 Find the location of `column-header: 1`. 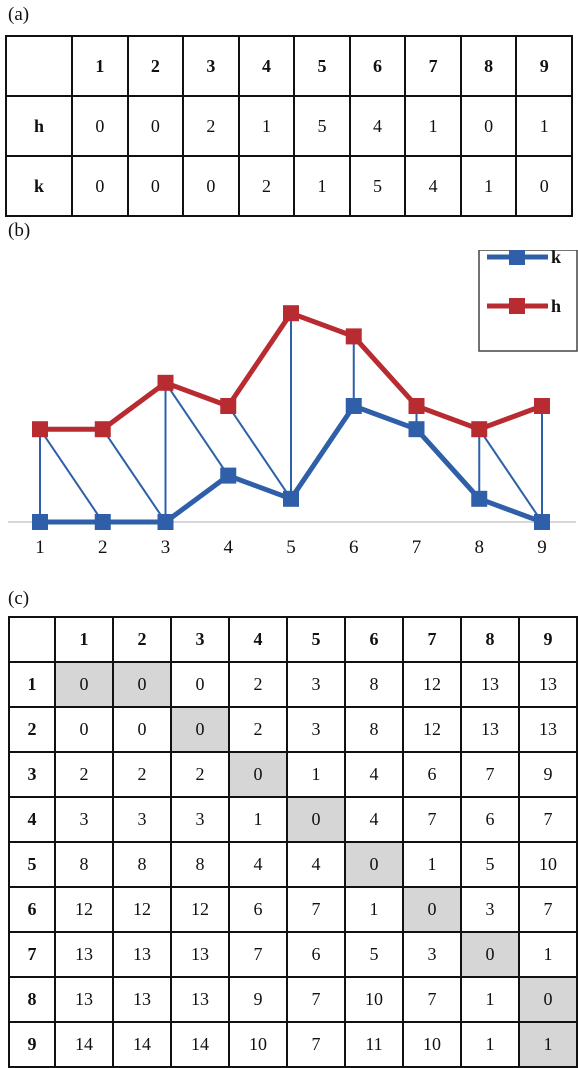

column-header: 1 is located at coordinates (84, 639).